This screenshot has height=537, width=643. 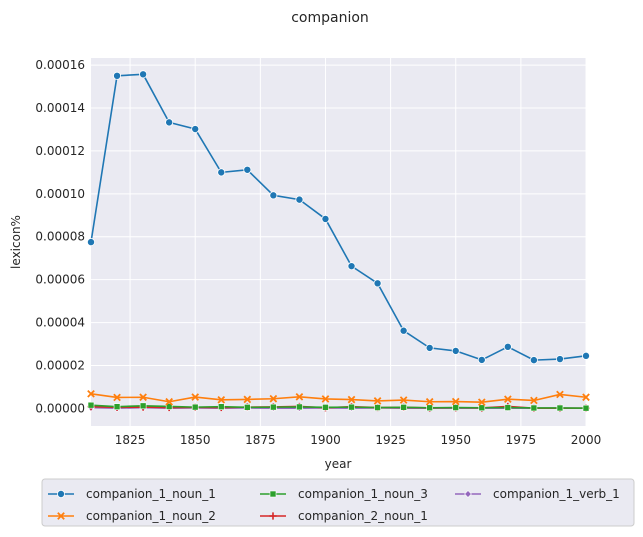 I want to click on legend-label: companion_1_verb_1, so click(x=556, y=494).